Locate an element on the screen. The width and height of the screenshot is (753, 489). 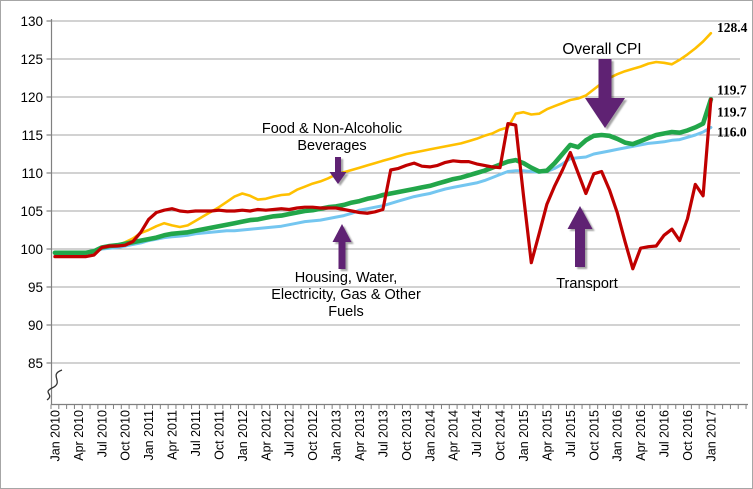
x-axis-label: Apr 2013 is located at coordinates (360, 435).